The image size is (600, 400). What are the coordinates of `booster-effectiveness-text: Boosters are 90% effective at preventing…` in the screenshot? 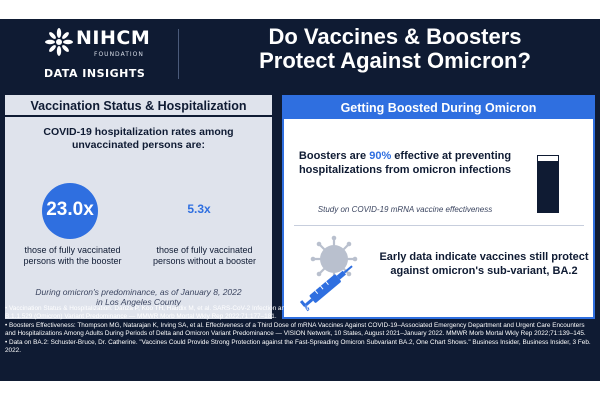 It's located at (405, 163).